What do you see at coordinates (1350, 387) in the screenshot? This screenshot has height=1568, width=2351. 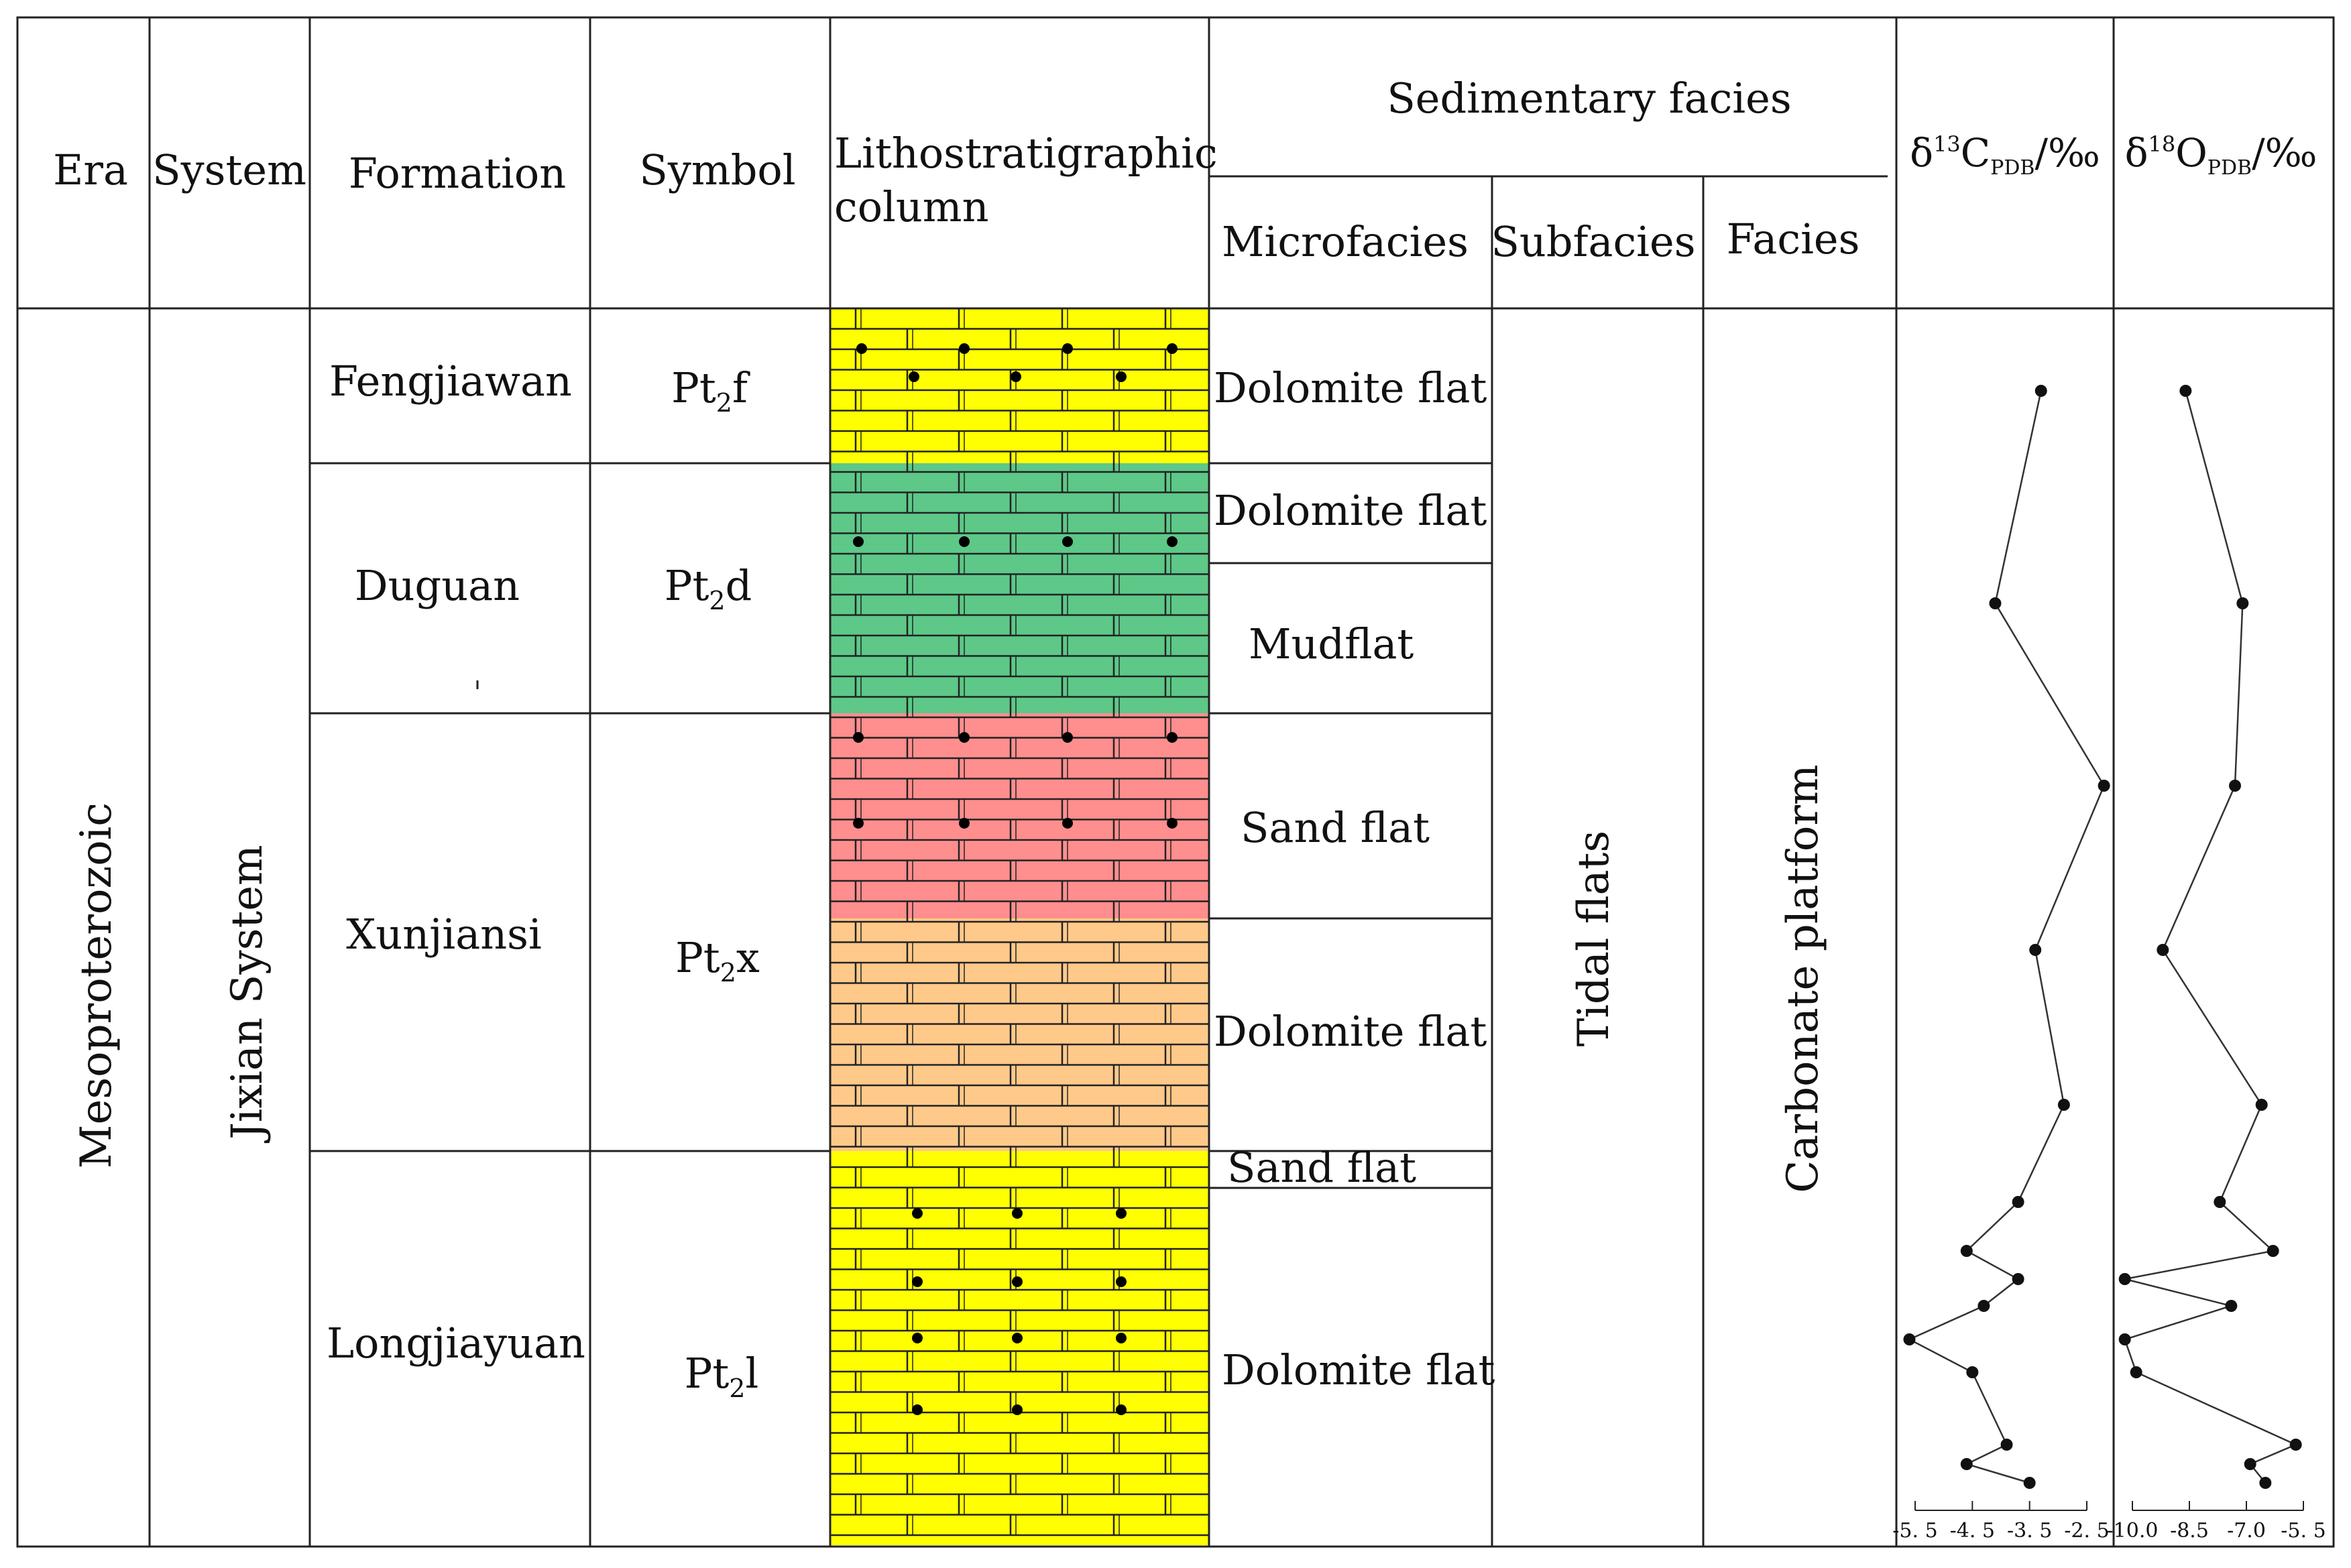 I see `microfacies-1: Dolomite flat` at bounding box center [1350, 387].